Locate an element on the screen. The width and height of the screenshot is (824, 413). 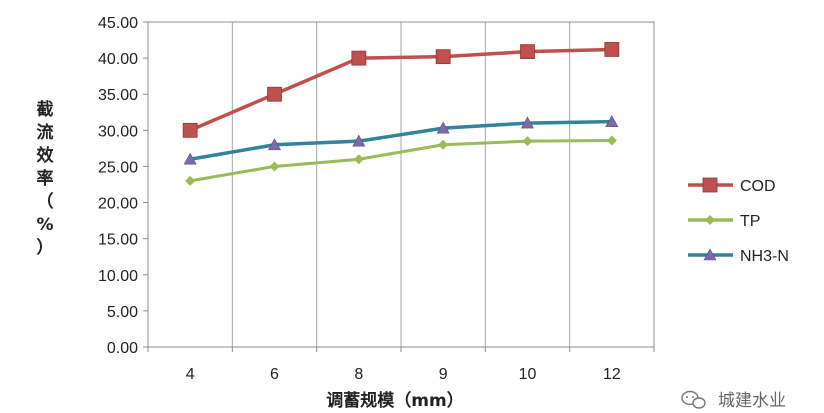
y-axis-title-char: （ is located at coordinates (45, 201).